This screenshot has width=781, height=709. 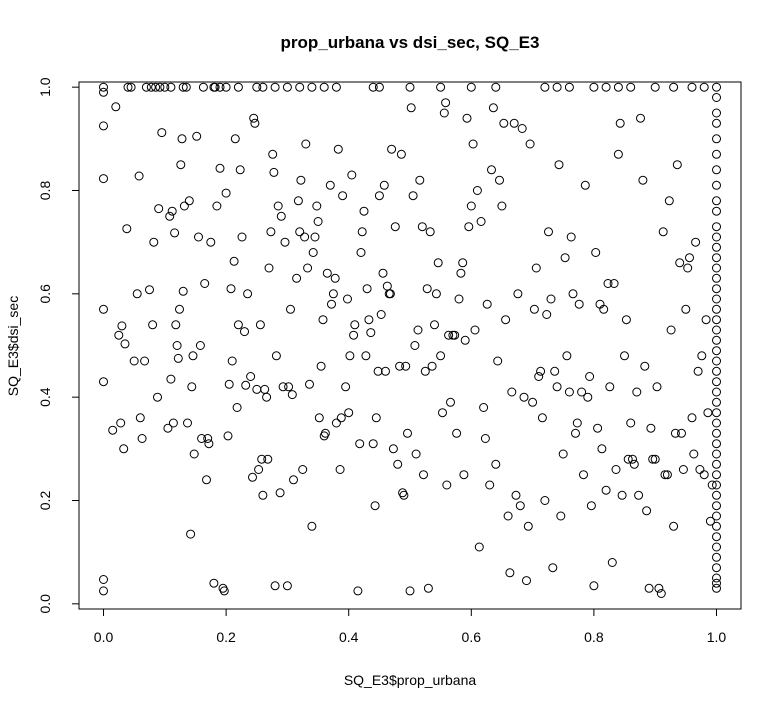 I want to click on chart-title: prop_urbana vs dsi_sec, SQ_E3, so click(x=410, y=42).